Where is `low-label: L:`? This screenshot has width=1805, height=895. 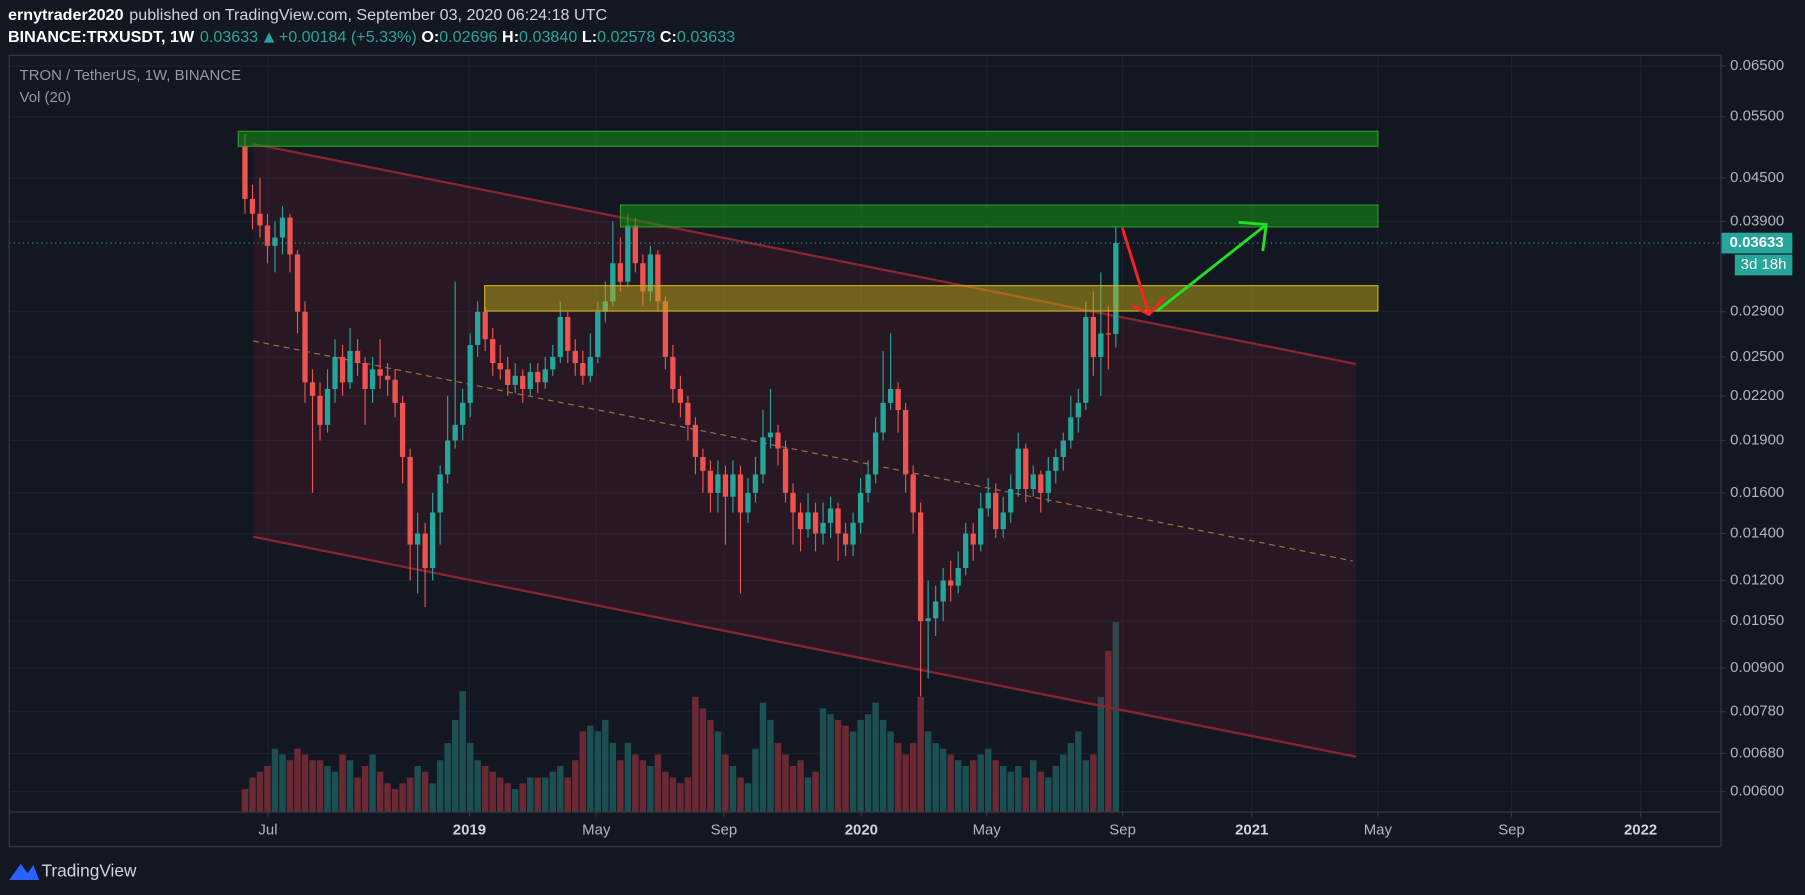
low-label: L: is located at coordinates (589, 37).